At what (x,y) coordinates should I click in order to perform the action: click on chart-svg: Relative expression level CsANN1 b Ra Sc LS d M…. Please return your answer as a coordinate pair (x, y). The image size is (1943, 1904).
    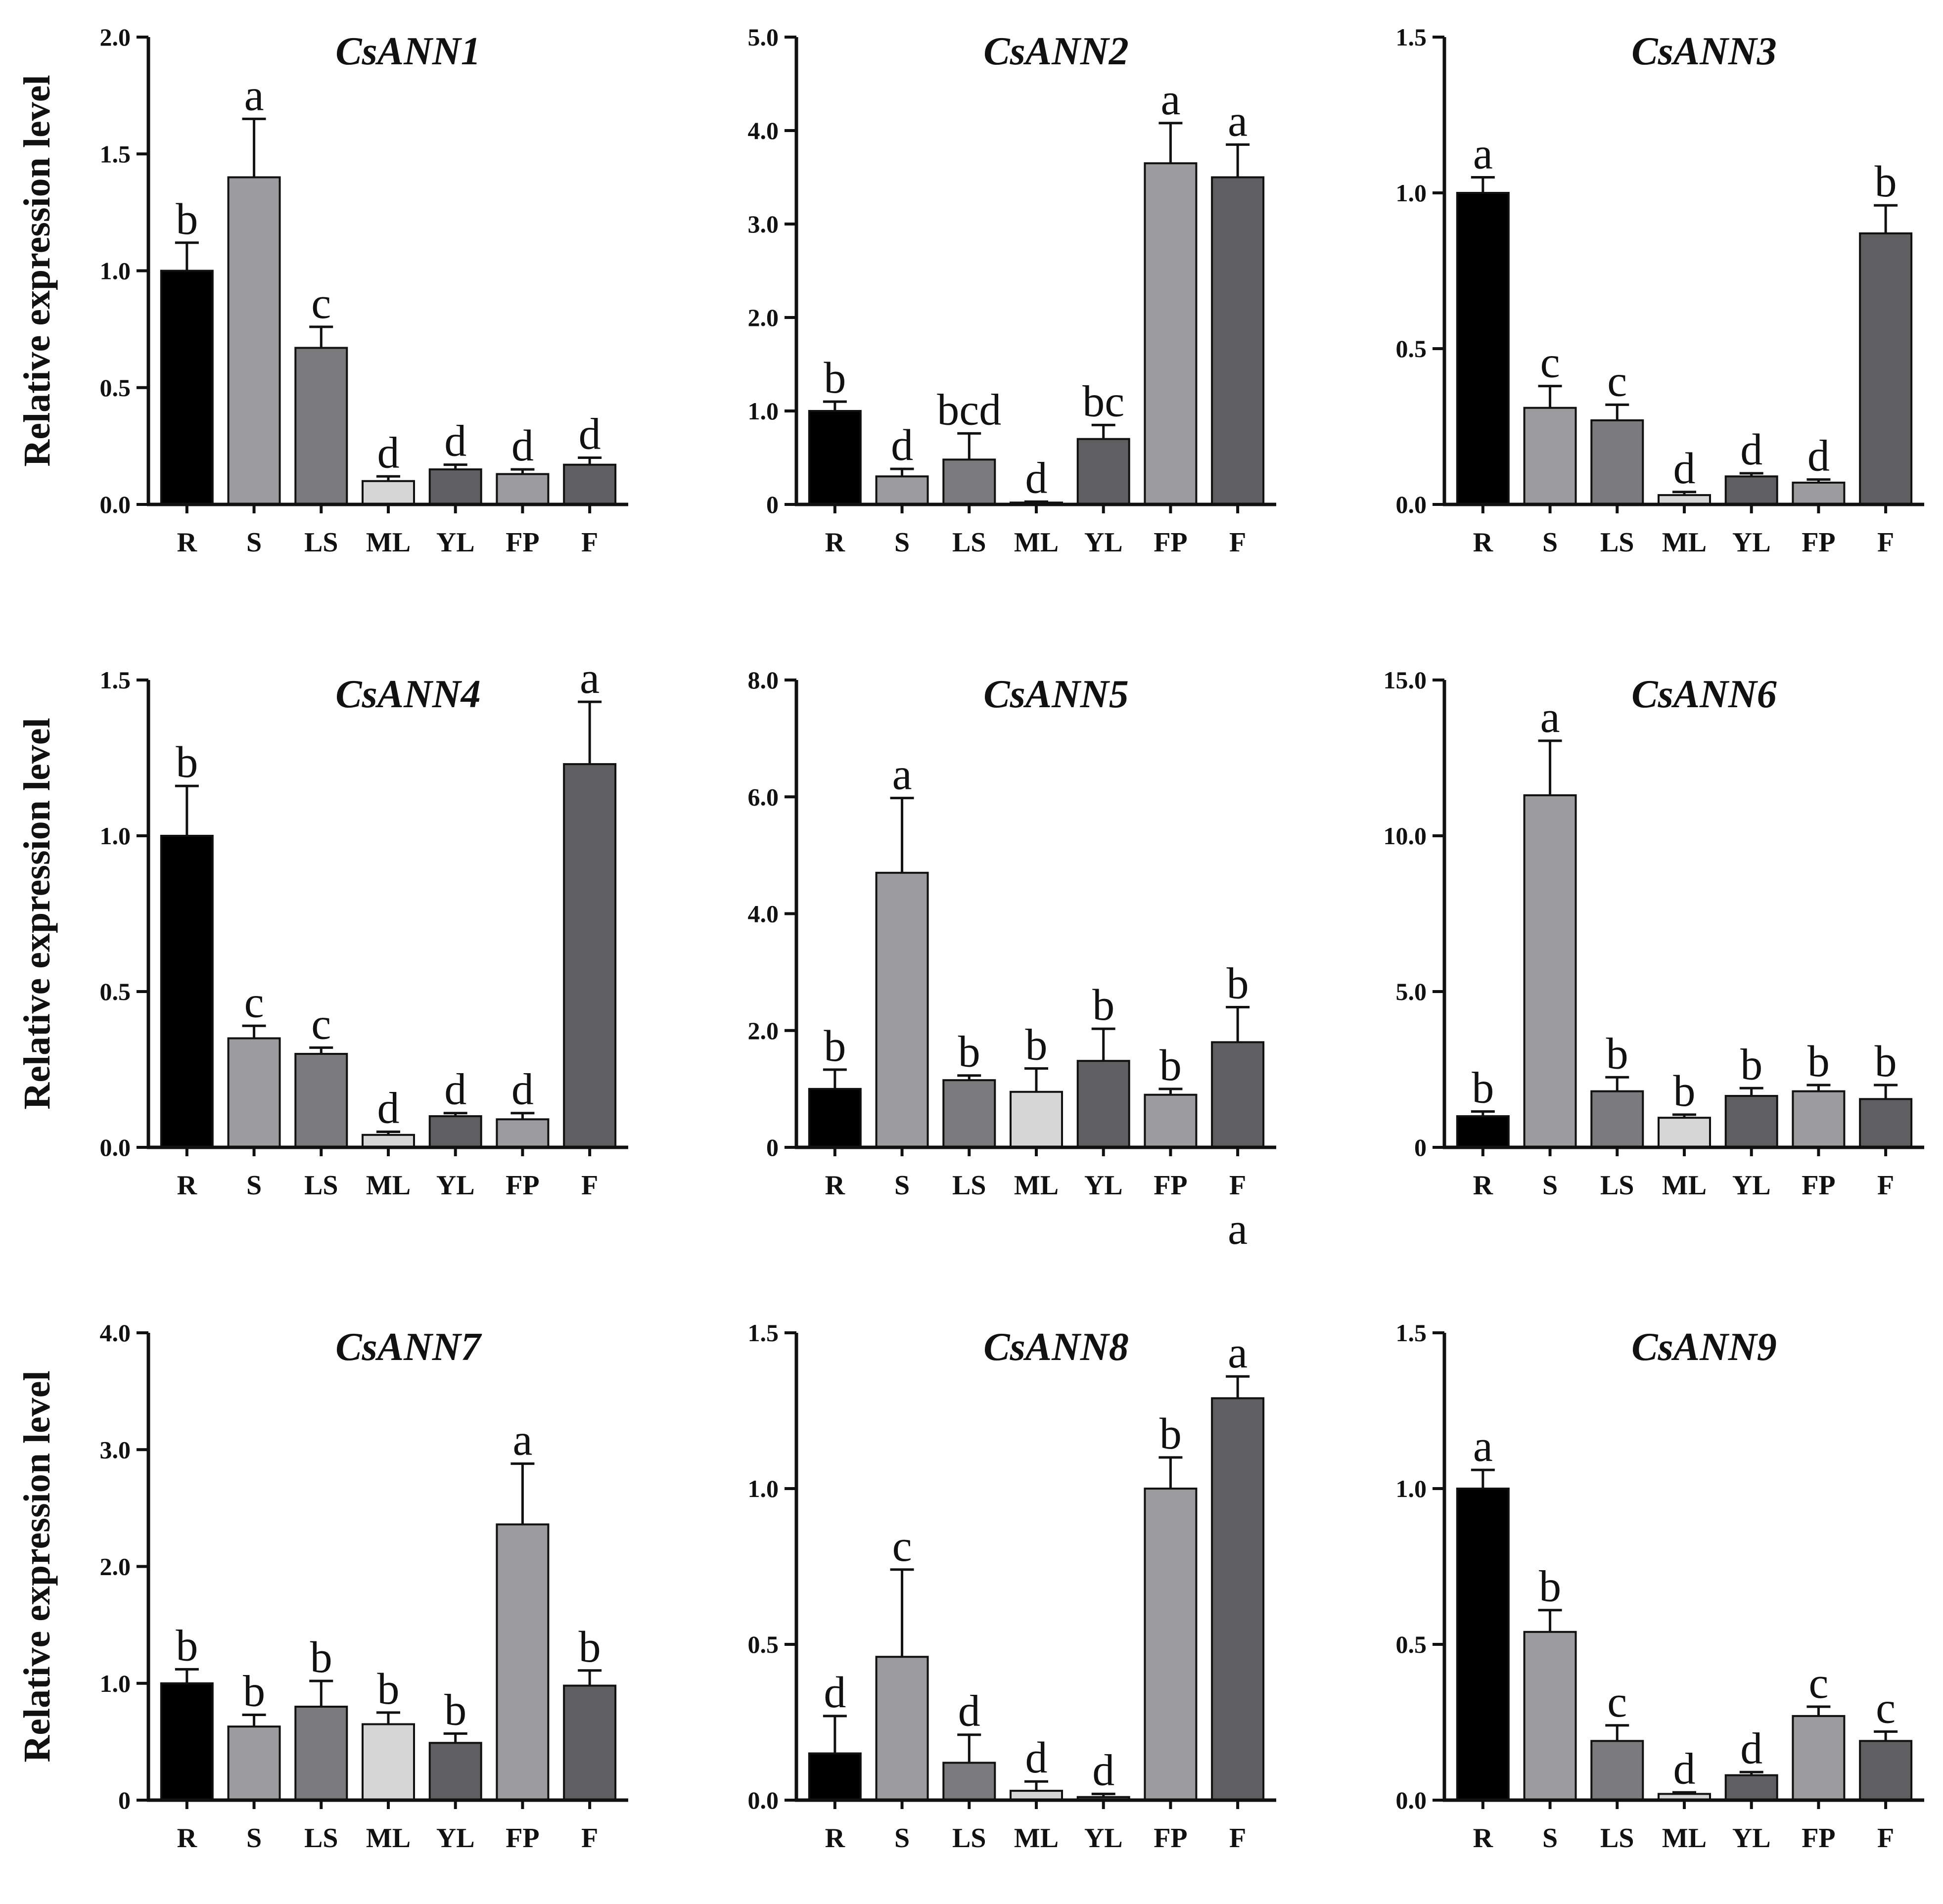
    Looking at the image, I should click on (322, 290).